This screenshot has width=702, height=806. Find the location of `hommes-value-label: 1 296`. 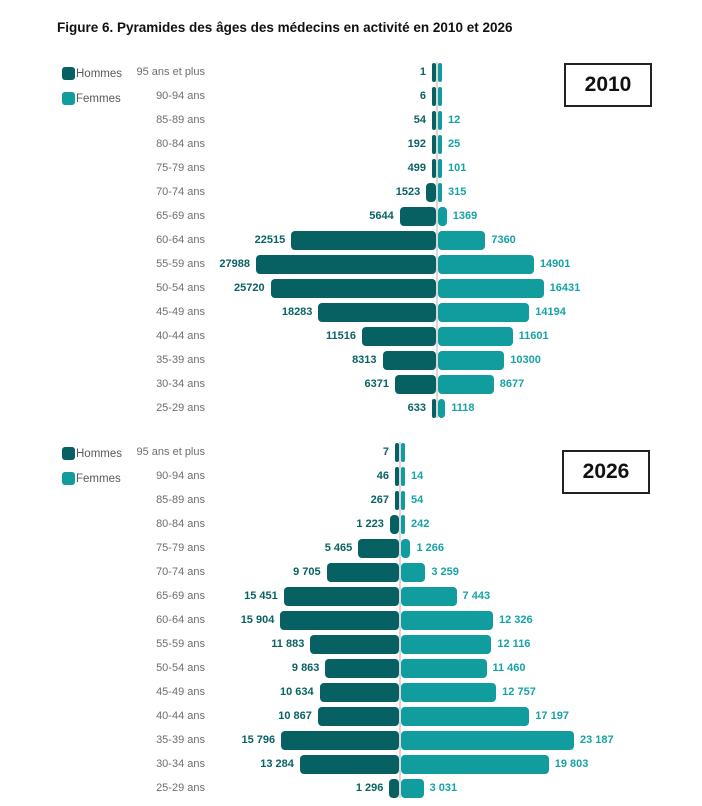

hommes-value-label: 1 296 is located at coordinates (369, 788).